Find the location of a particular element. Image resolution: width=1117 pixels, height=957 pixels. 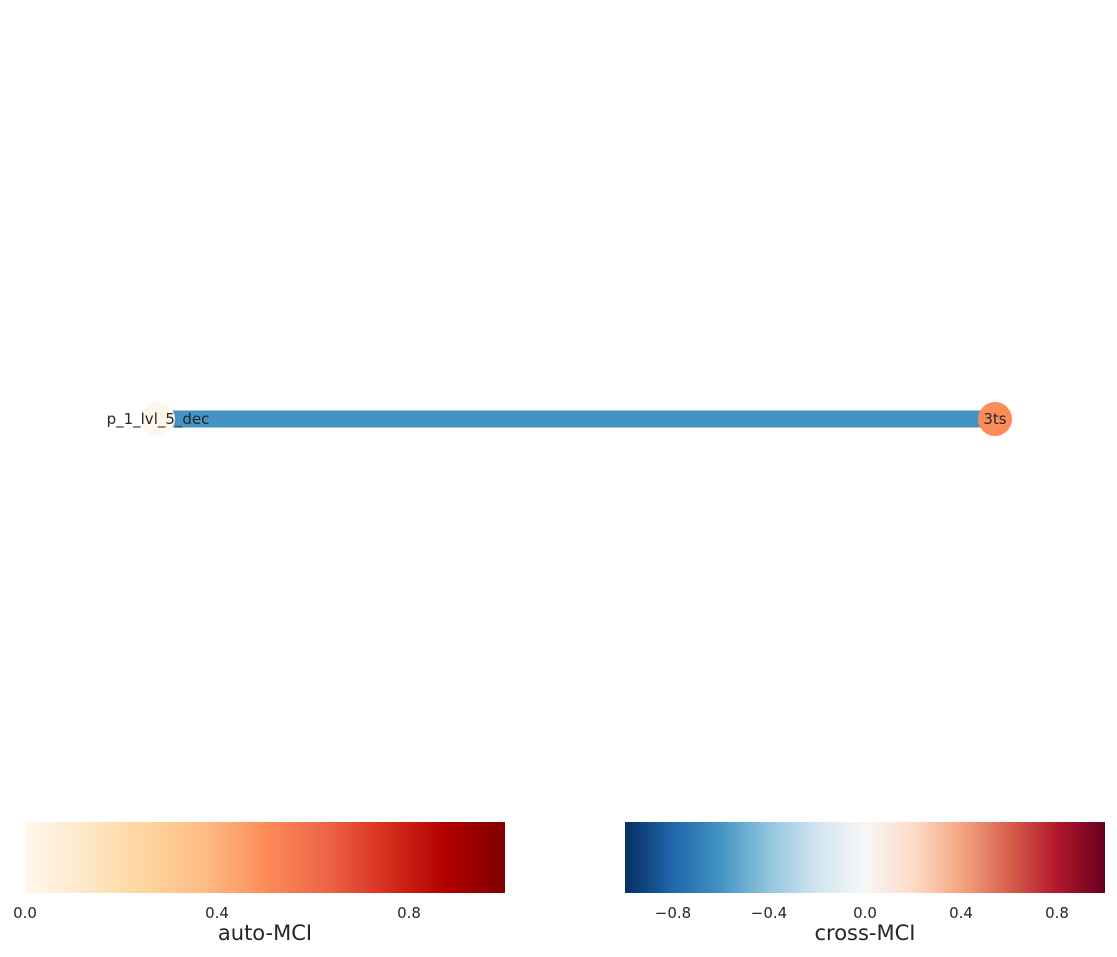

cross-mci-tick-label: 0.0 is located at coordinates (865, 913).